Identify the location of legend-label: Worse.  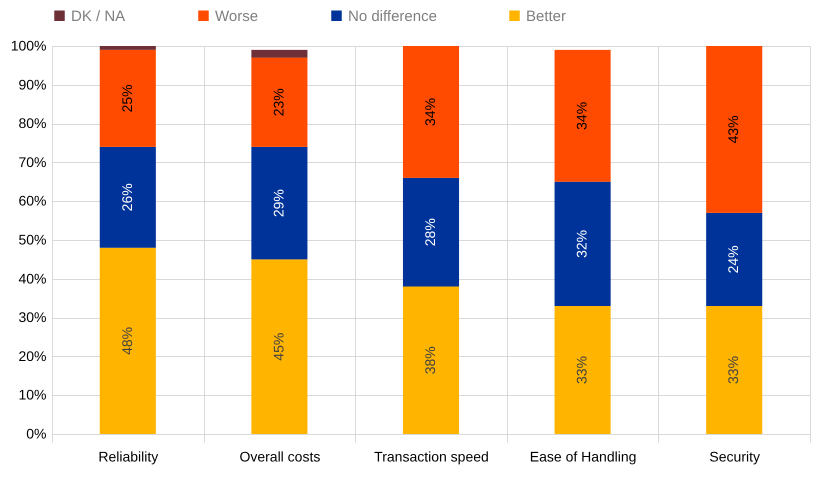
(236, 16).